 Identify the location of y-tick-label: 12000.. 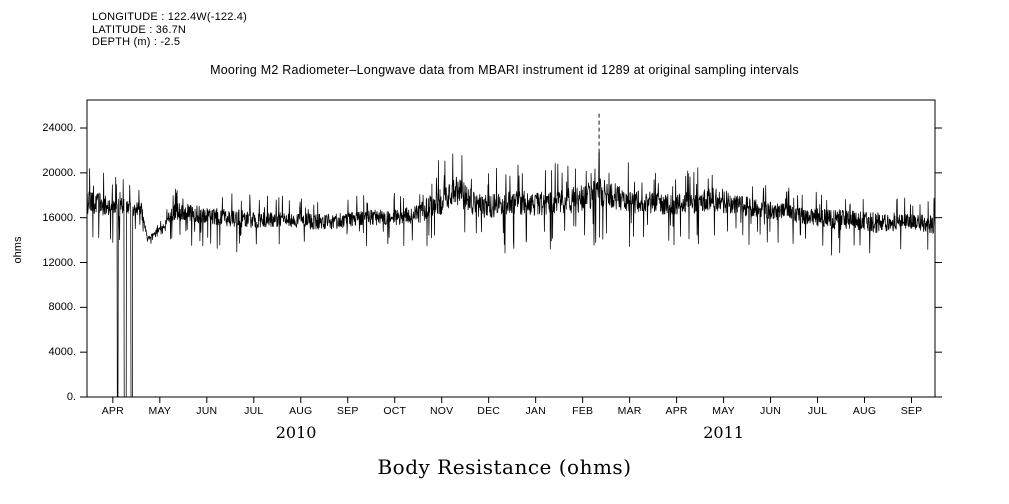
(59, 262).